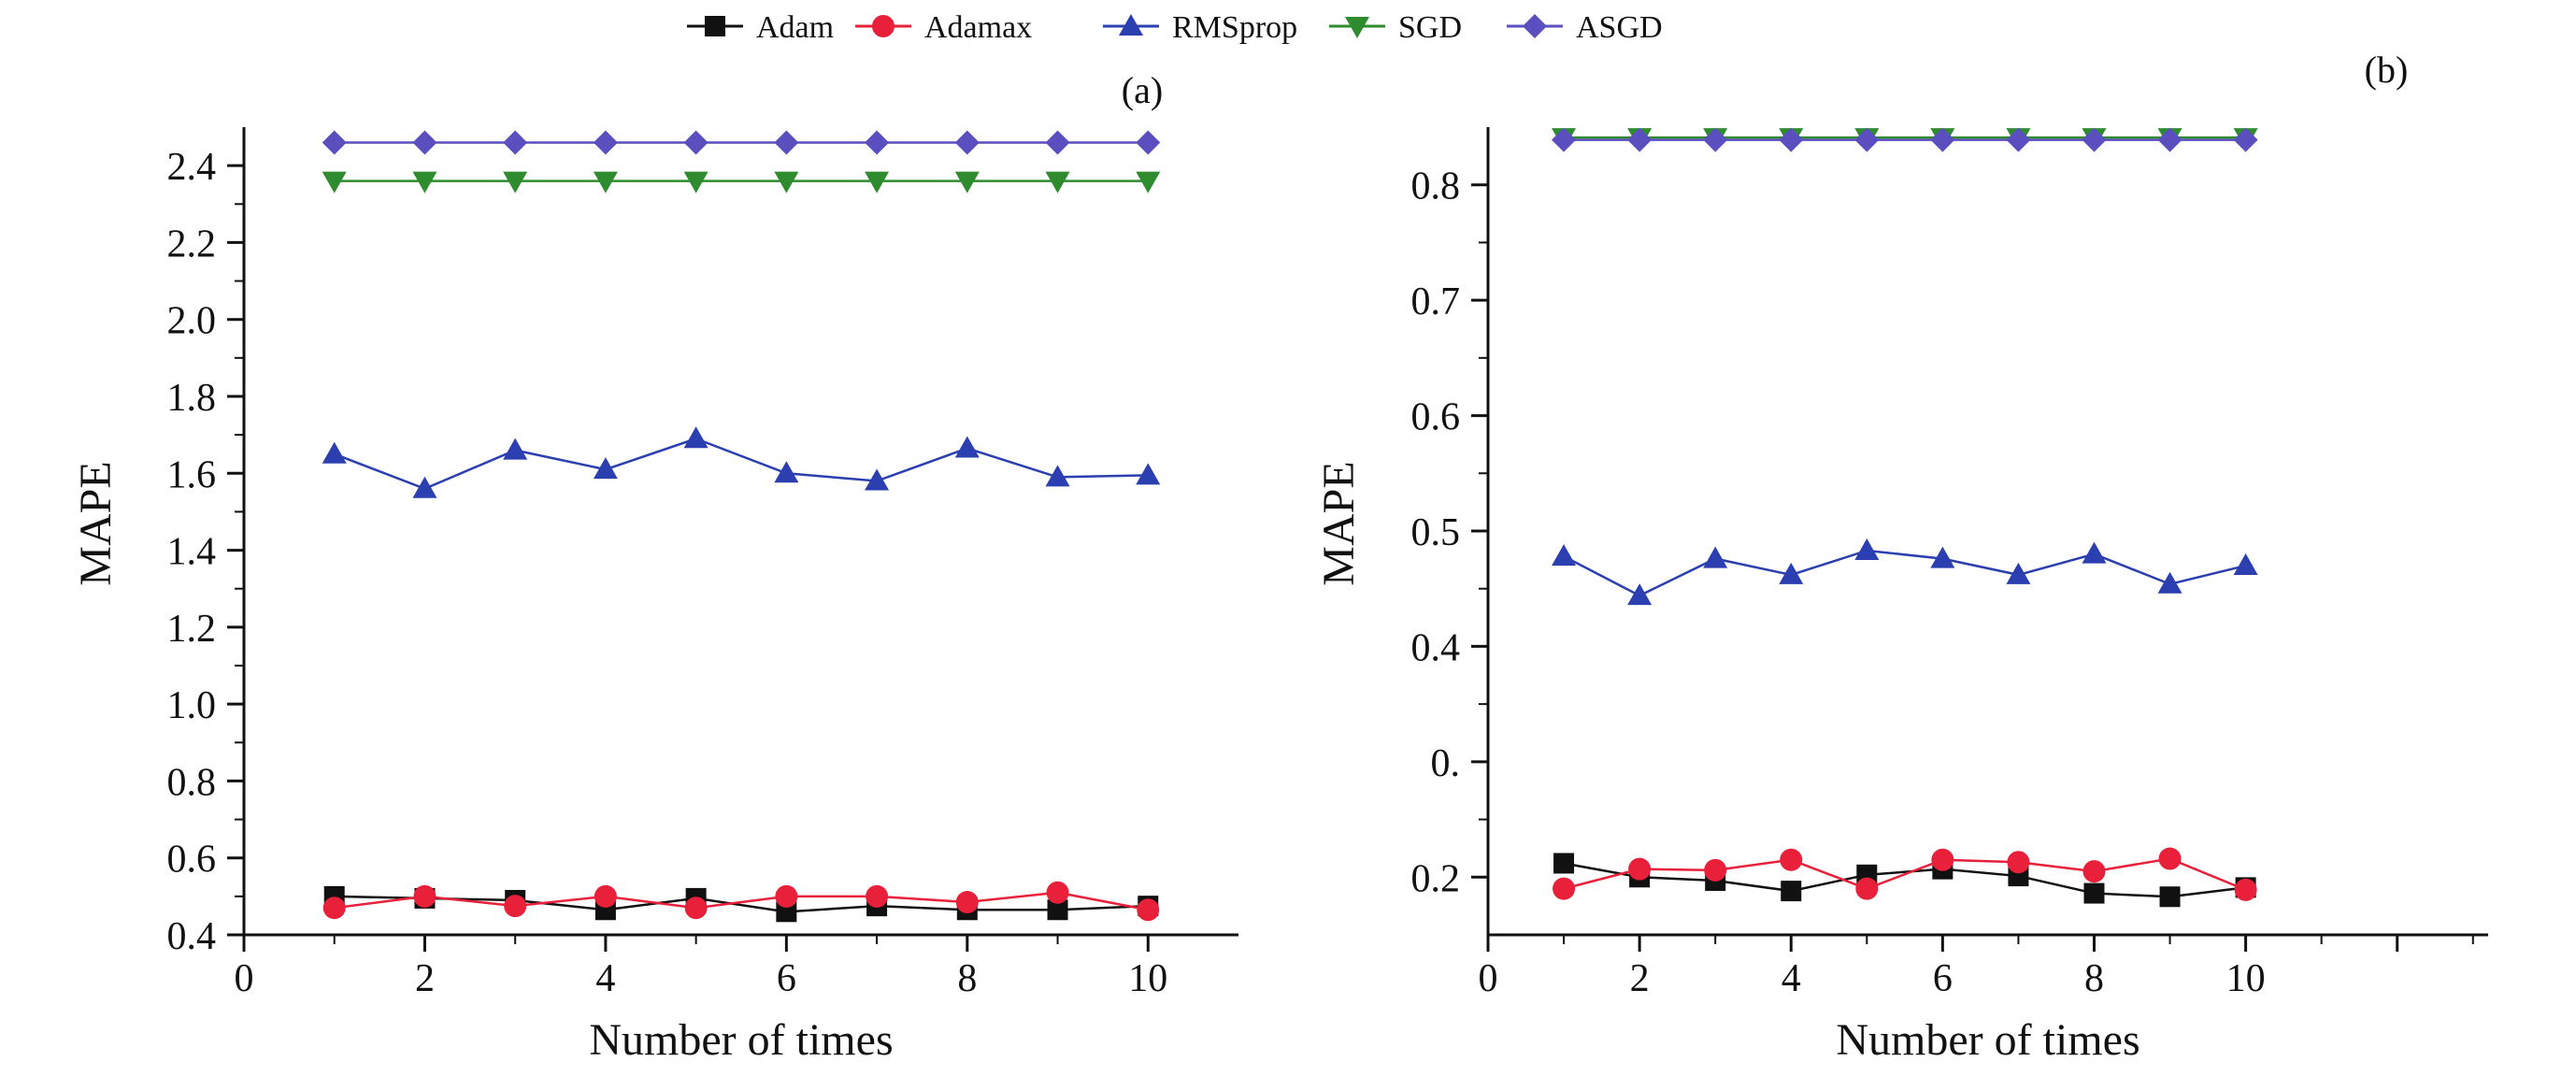  I want to click on y-tick-label: 2.4, so click(192, 167).